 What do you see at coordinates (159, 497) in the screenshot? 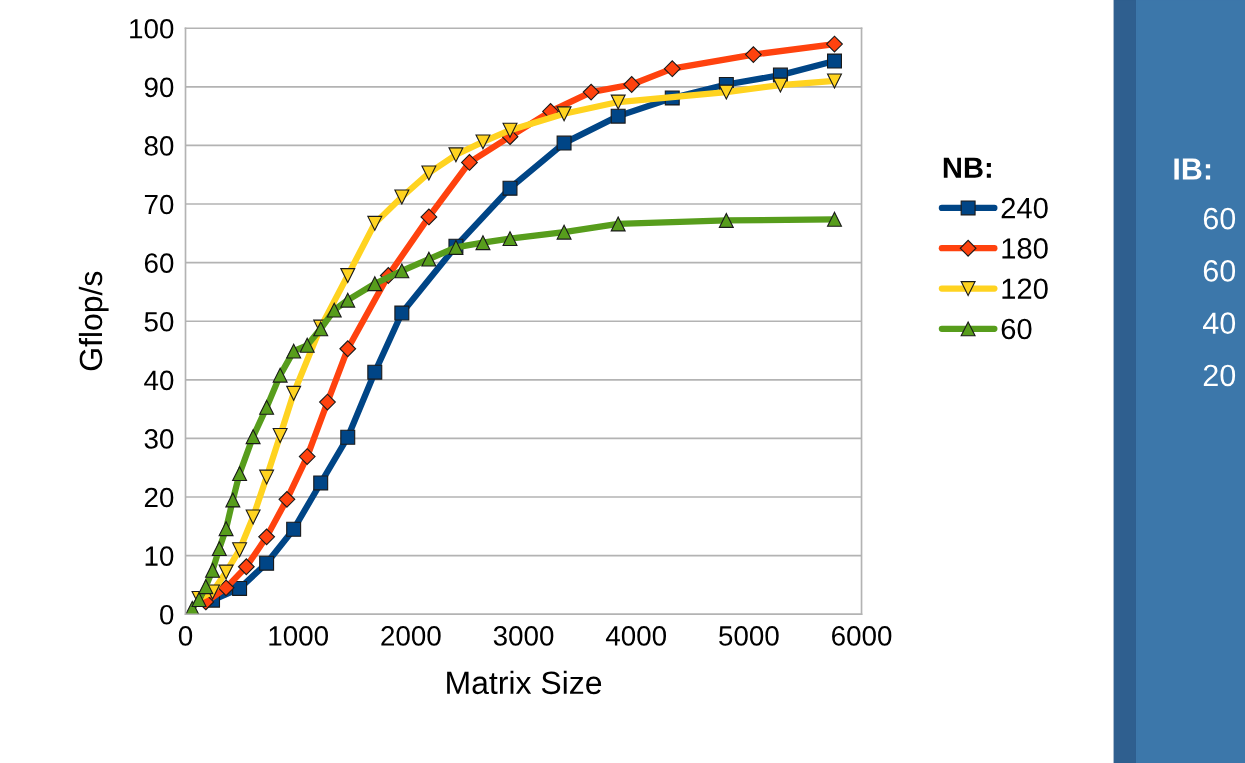
I see `y-tick-label: 20` at bounding box center [159, 497].